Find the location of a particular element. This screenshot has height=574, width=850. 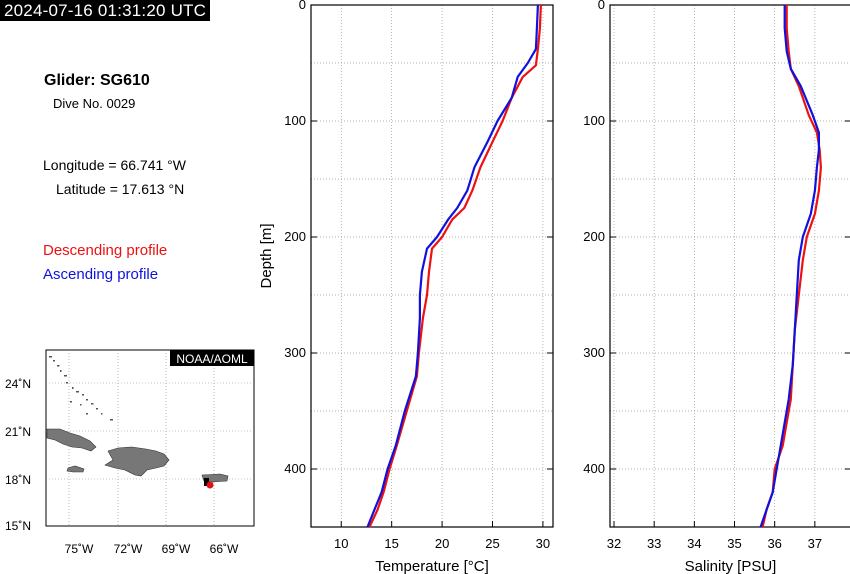

cuba-landmass is located at coordinates (71, 440).